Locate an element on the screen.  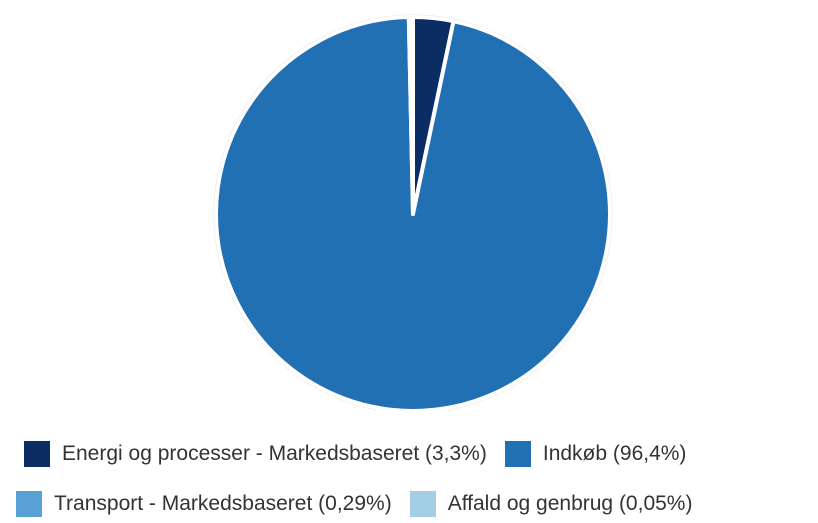
pie-slice-affald is located at coordinates (412, 115).